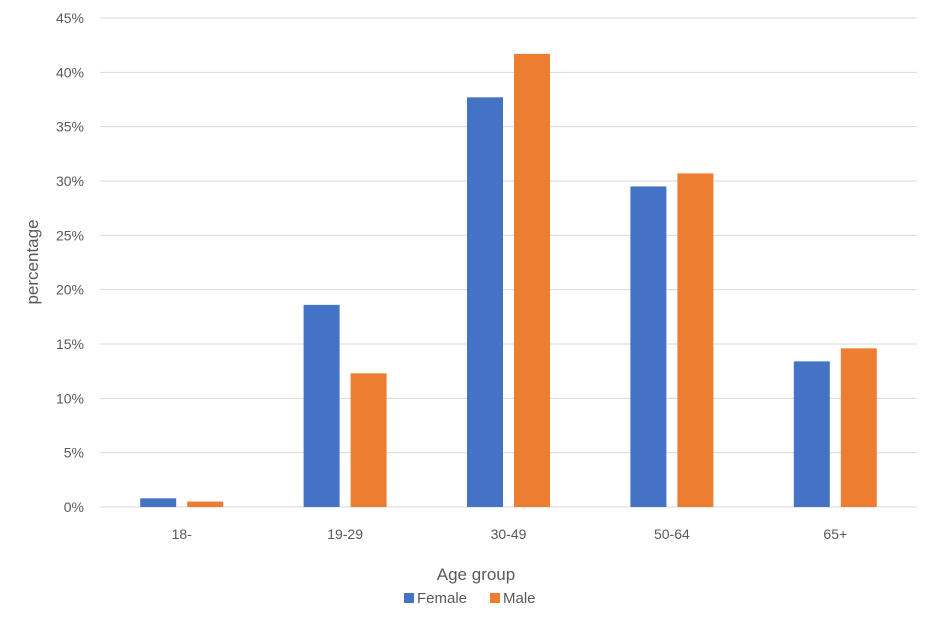  I want to click on legend: Female Male, so click(470, 598).